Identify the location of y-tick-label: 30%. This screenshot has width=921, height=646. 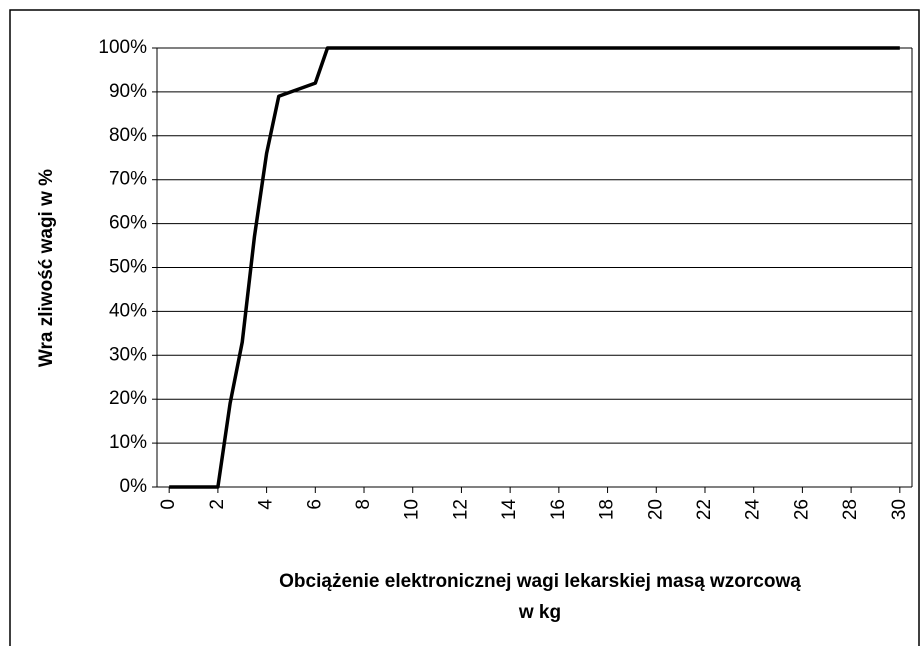
(128, 354).